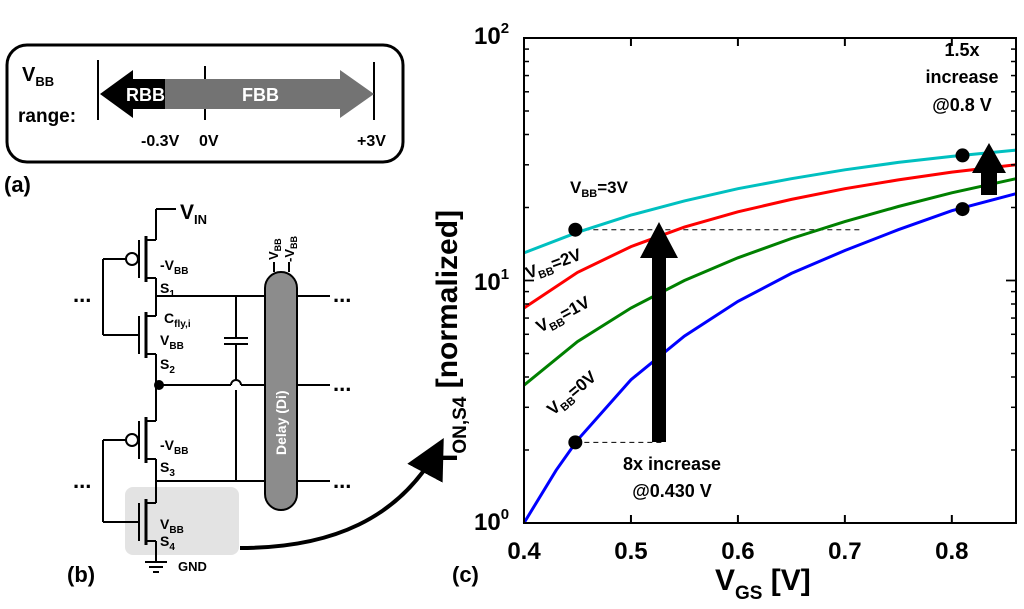 This screenshot has width=1024, height=609. Describe the element at coordinates (167, 290) in the screenshot. I see `s1-name: S1` at that location.